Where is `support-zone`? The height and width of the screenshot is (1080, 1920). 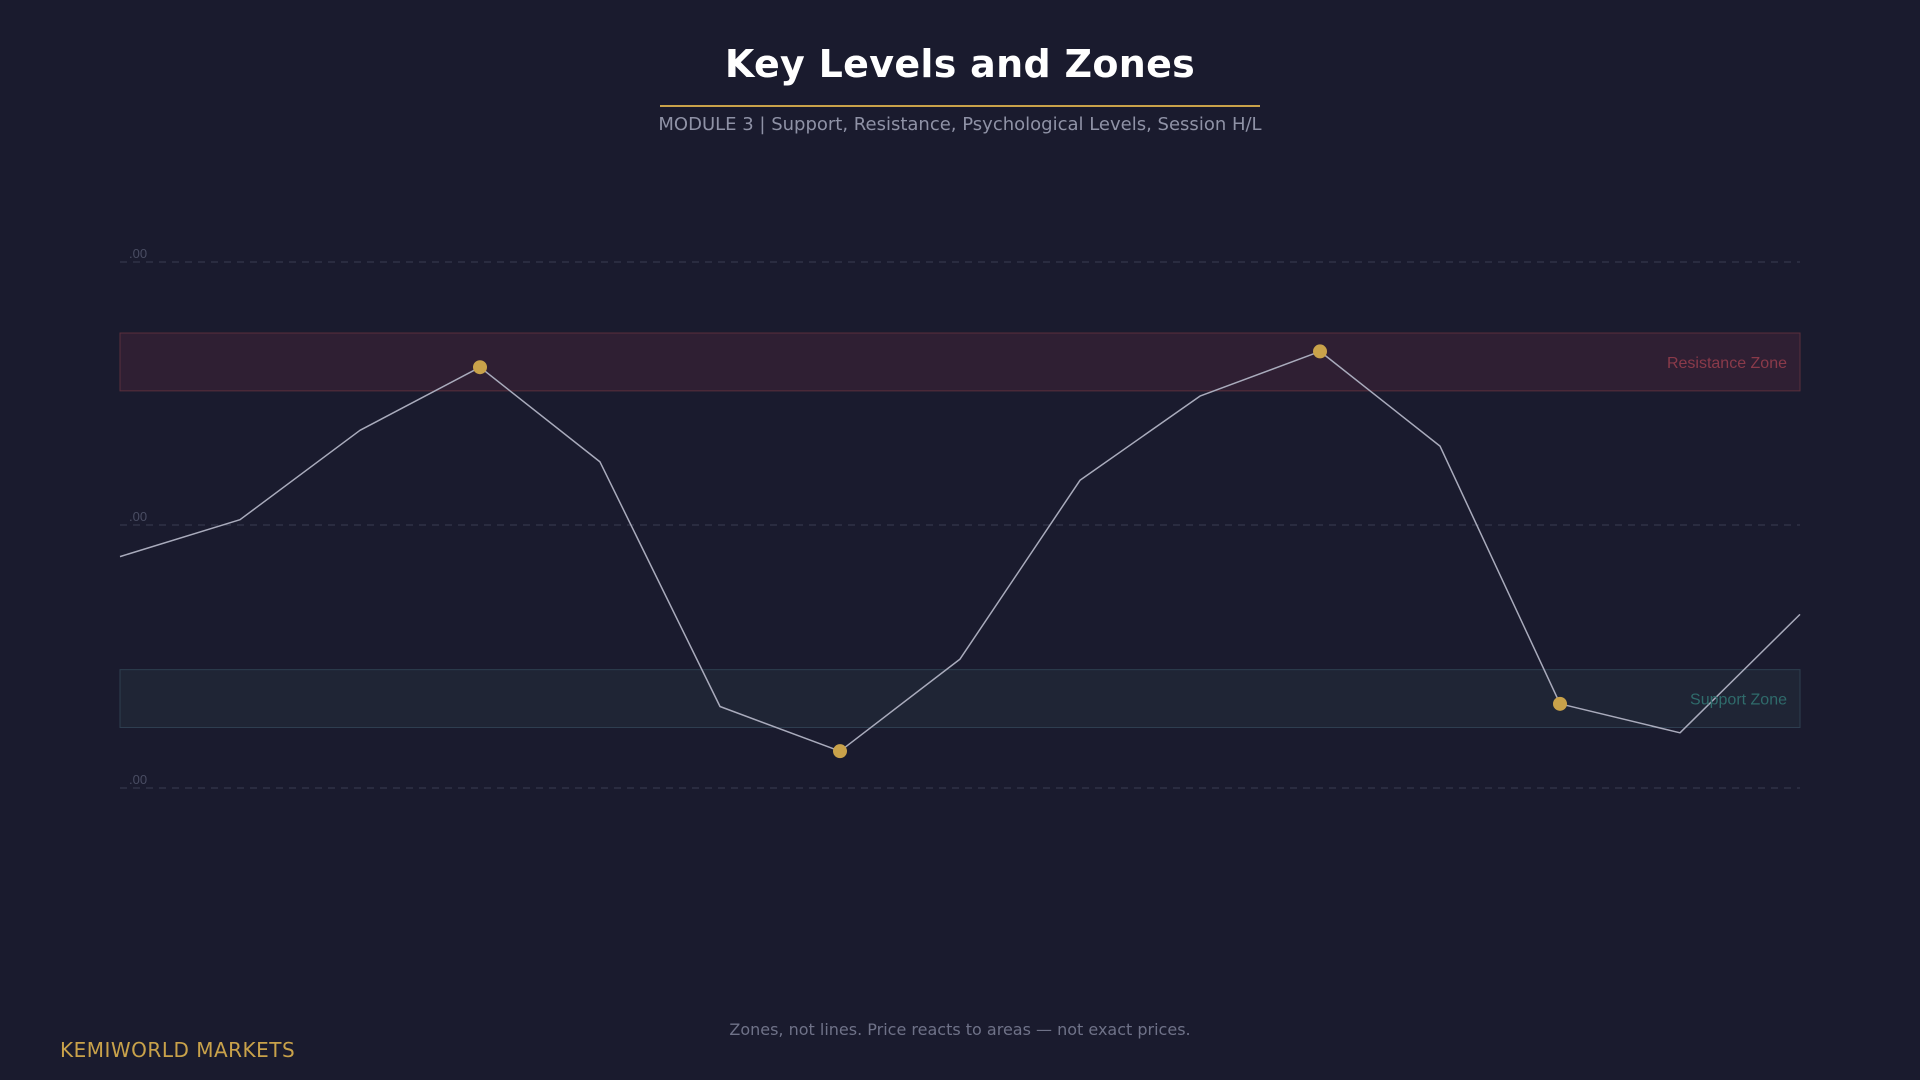 support-zone is located at coordinates (960, 699).